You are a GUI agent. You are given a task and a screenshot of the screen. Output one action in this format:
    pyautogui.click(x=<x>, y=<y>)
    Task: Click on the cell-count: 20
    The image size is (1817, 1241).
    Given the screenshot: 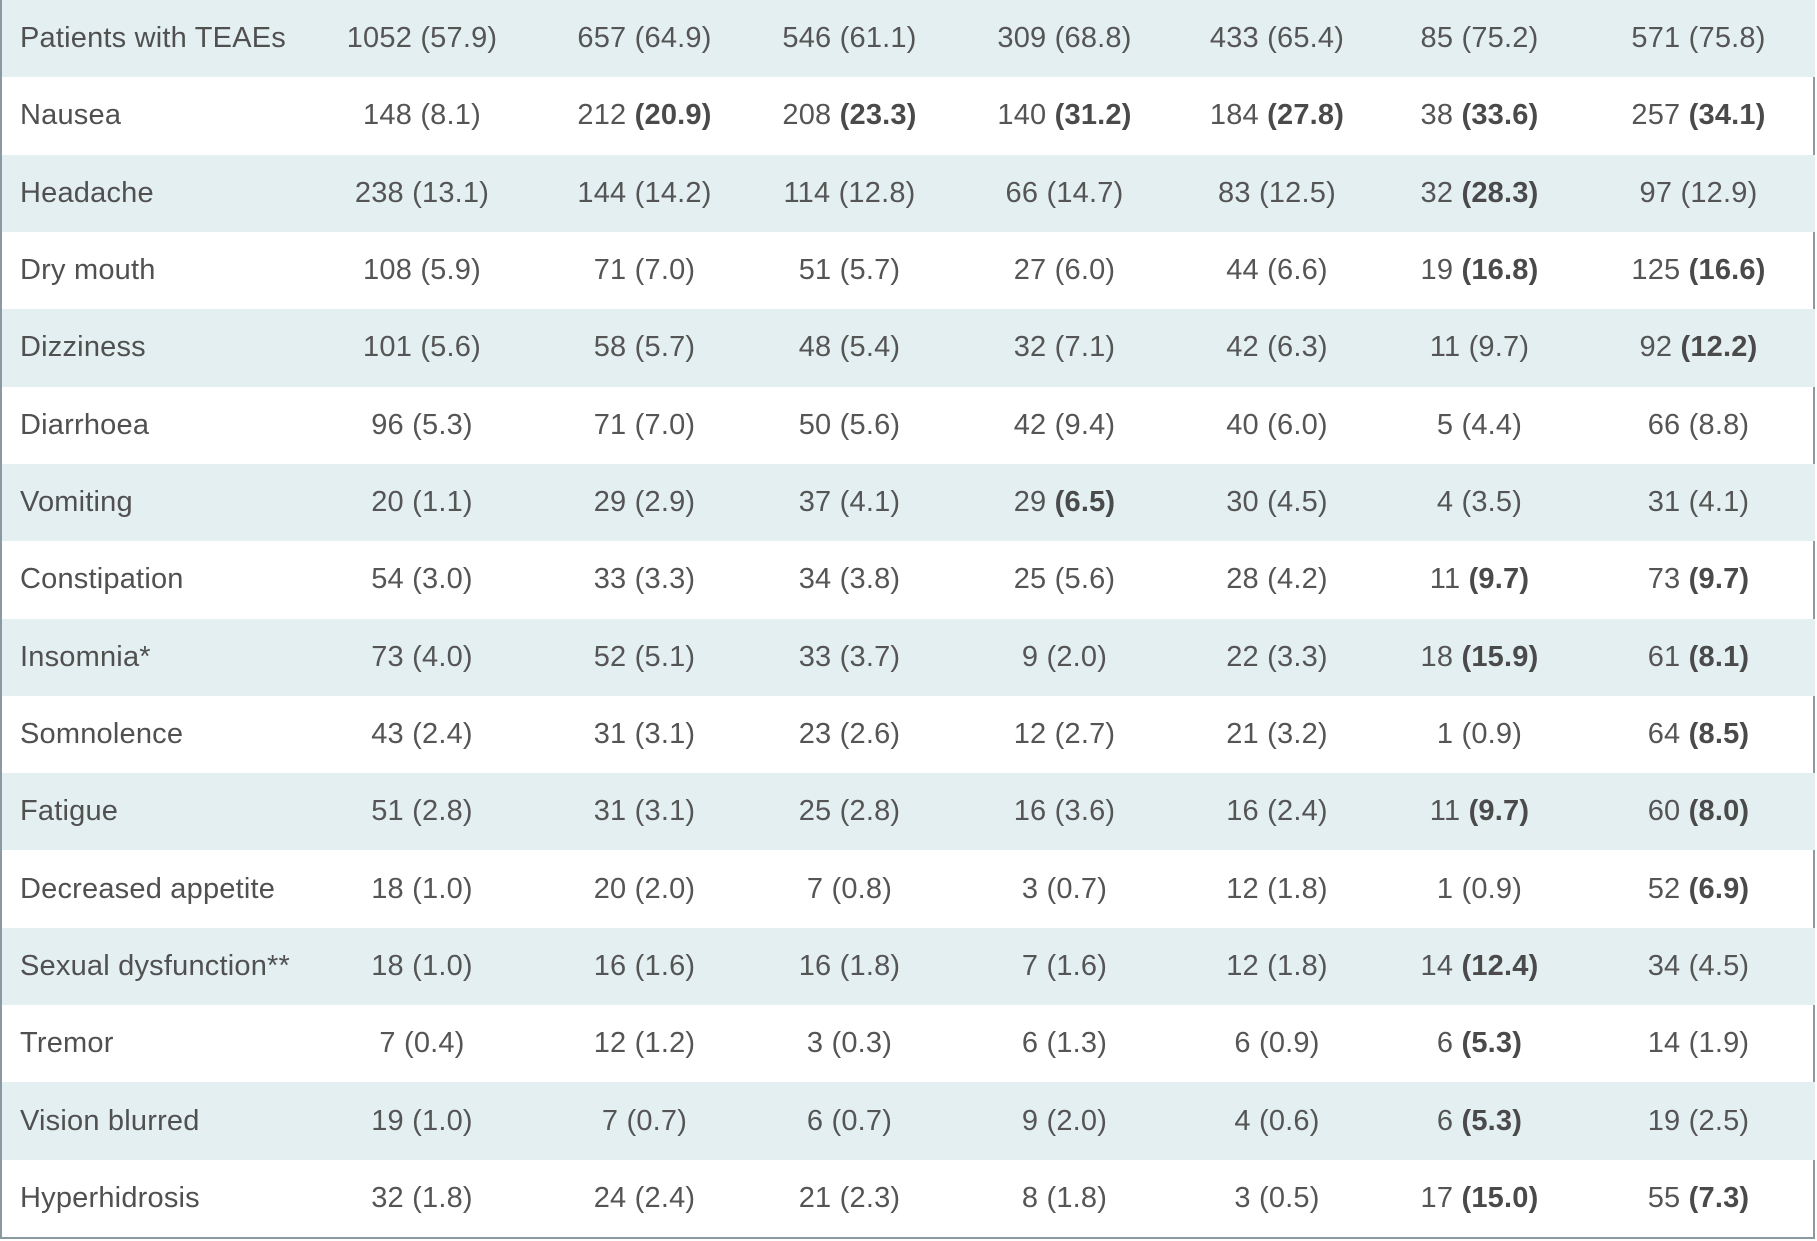 What is the action you would take?
    pyautogui.click(x=610, y=888)
    